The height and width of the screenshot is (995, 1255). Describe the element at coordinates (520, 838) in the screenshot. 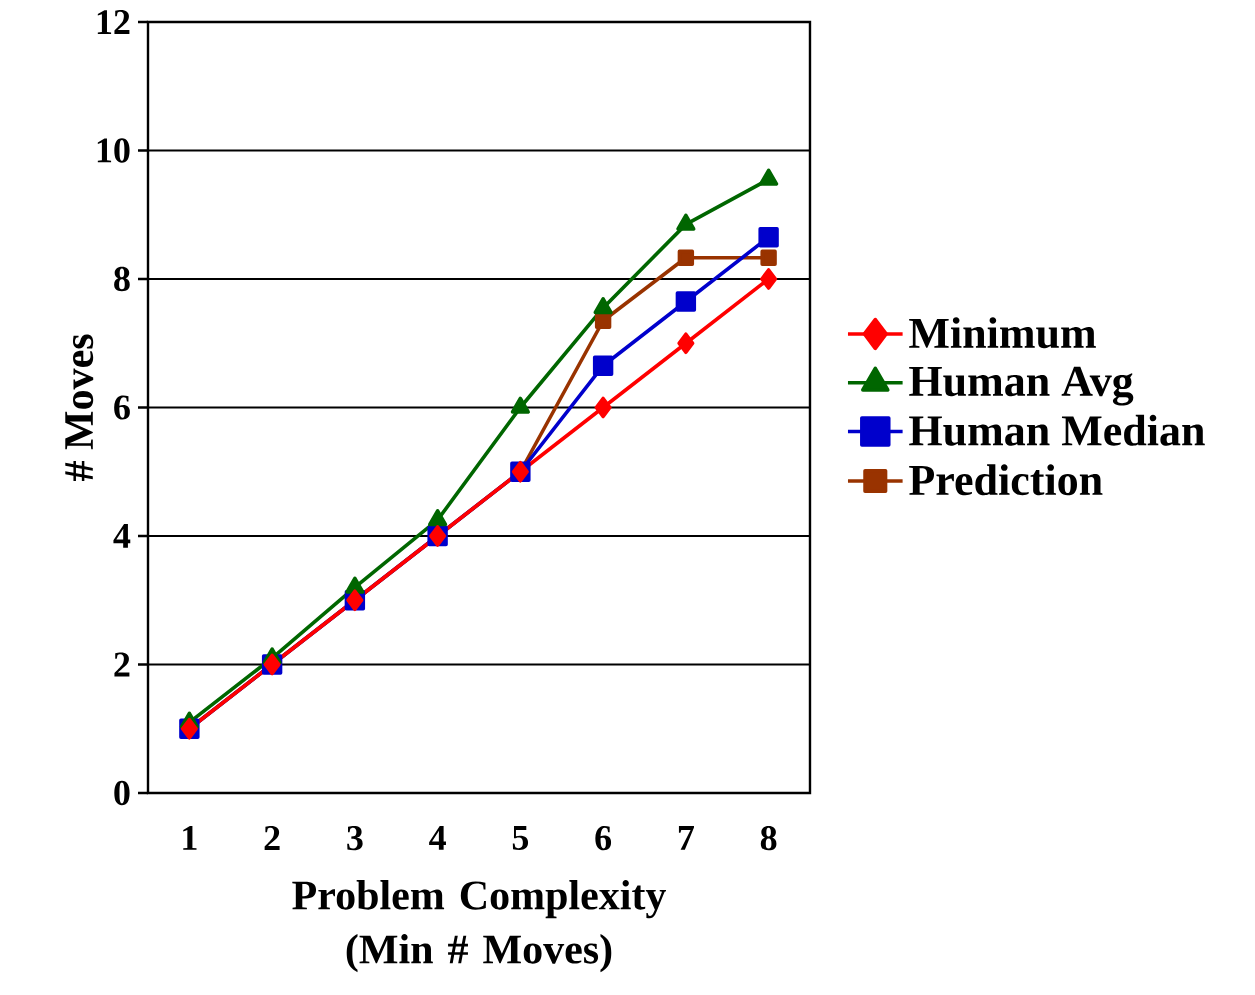

I see `x-tick-label: 5` at that location.